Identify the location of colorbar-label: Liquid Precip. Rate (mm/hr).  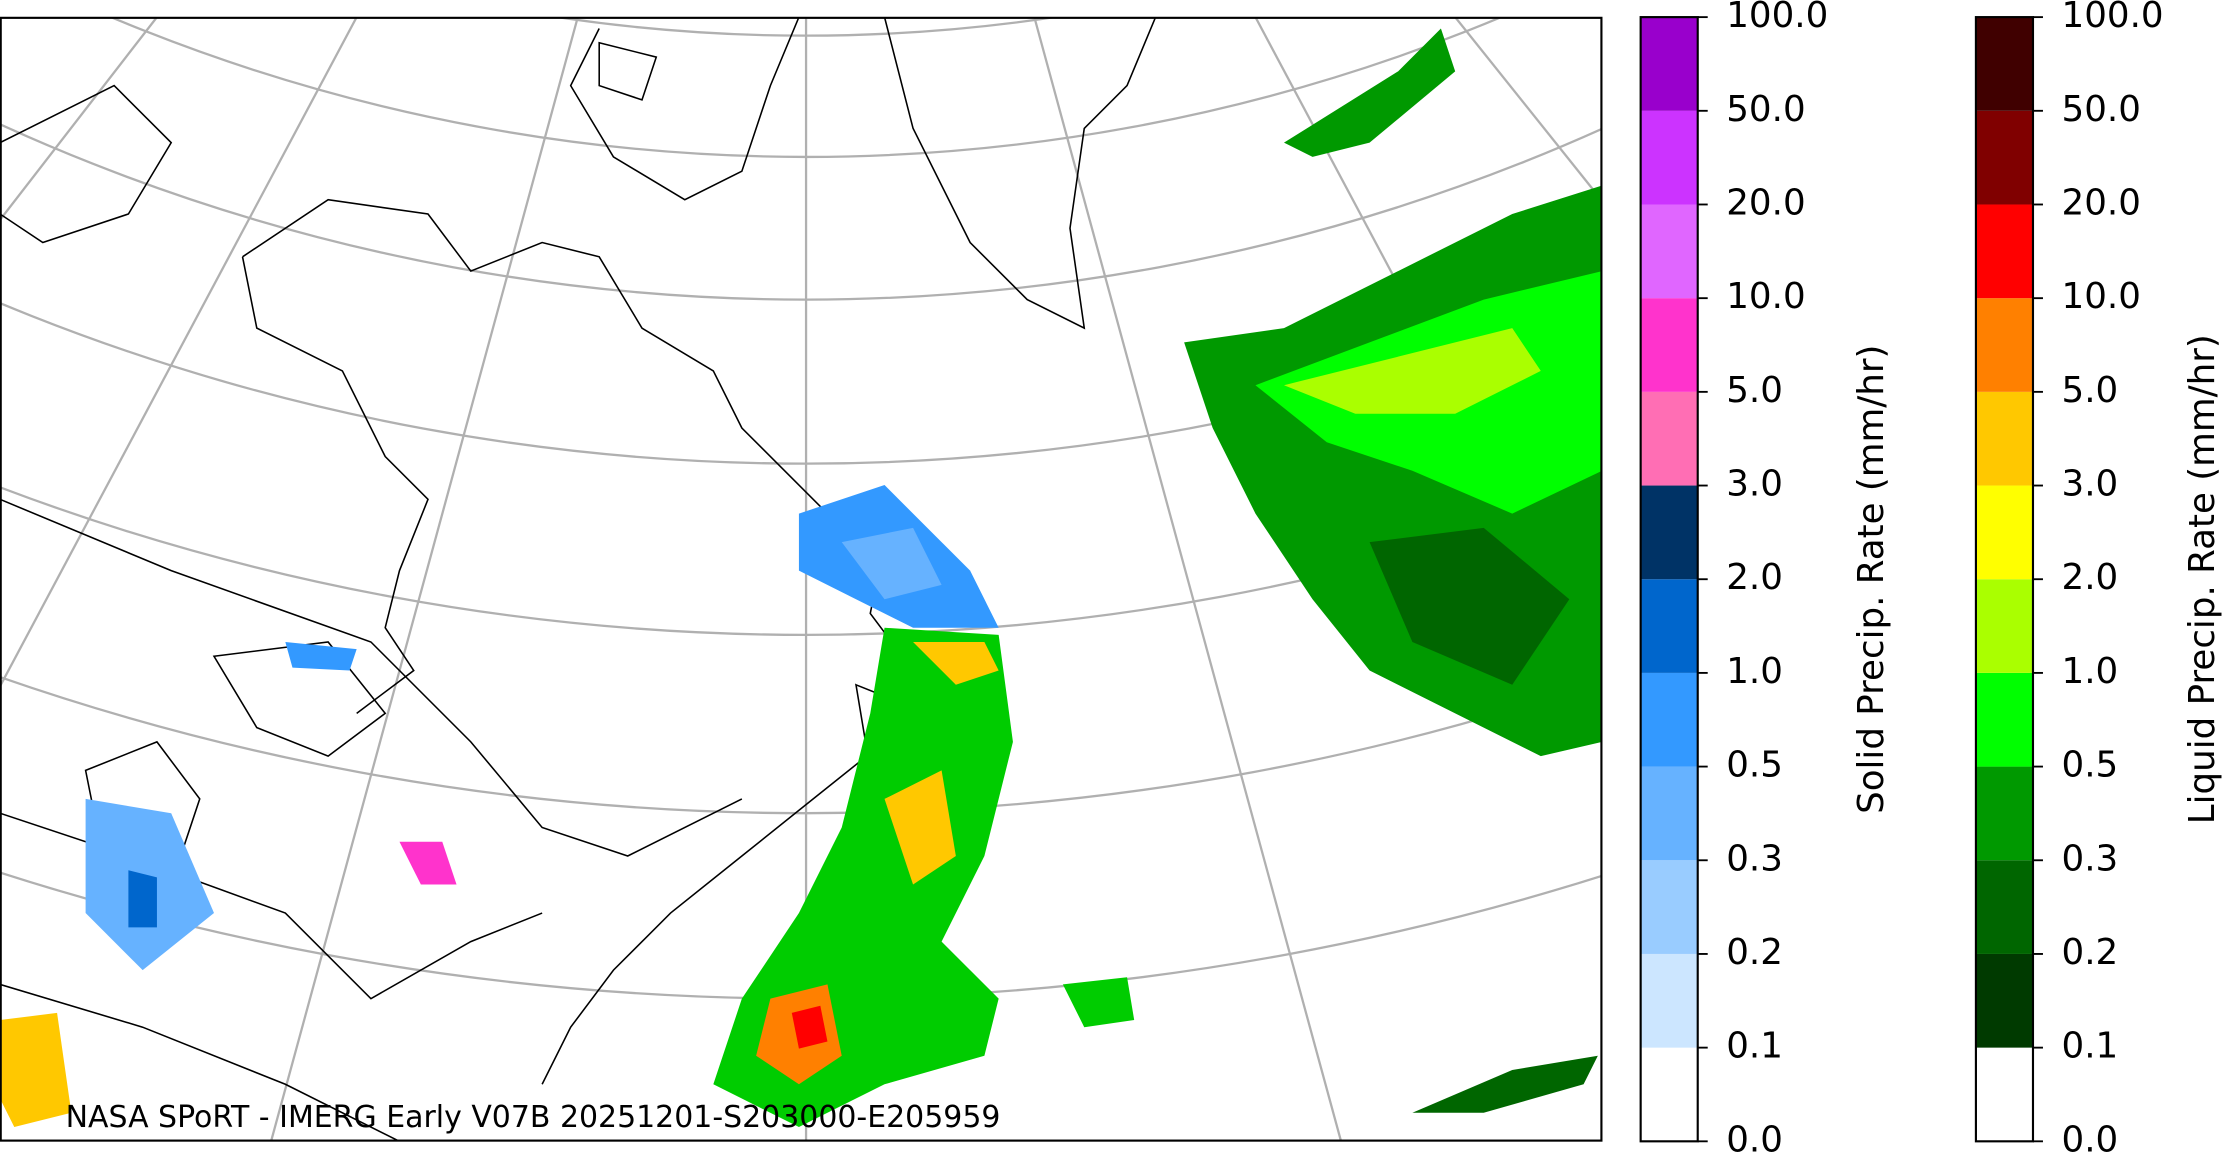
(2202, 579).